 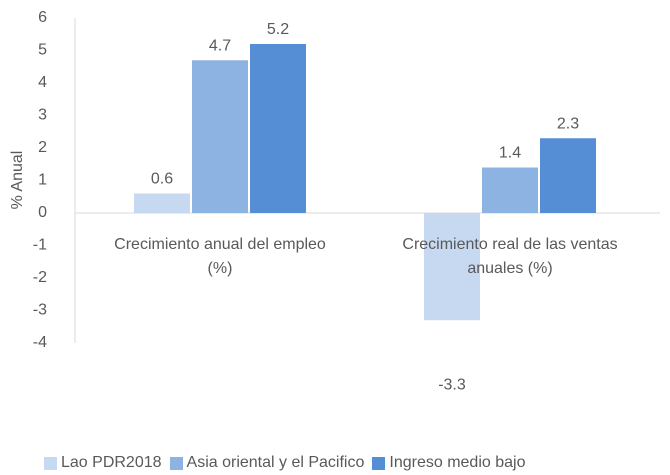 What do you see at coordinates (457, 462) in the screenshot?
I see `legend-label: Ingreso medio bajo` at bounding box center [457, 462].